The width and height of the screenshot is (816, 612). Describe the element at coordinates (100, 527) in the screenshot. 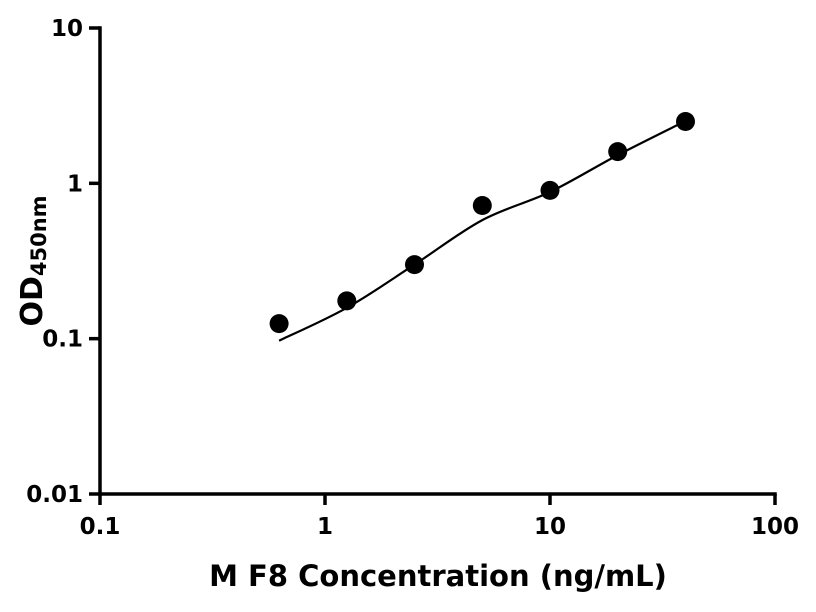

I see `x-axis-tick-label: 0.1` at that location.